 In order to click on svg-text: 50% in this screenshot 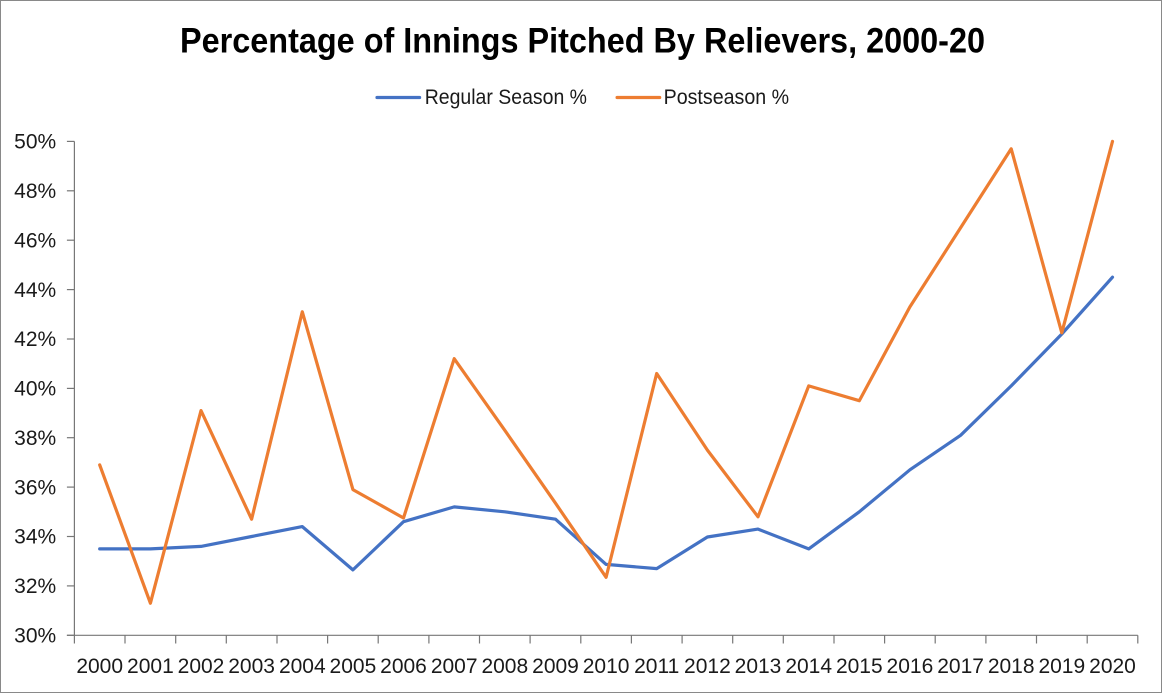, I will do `click(35, 142)`.